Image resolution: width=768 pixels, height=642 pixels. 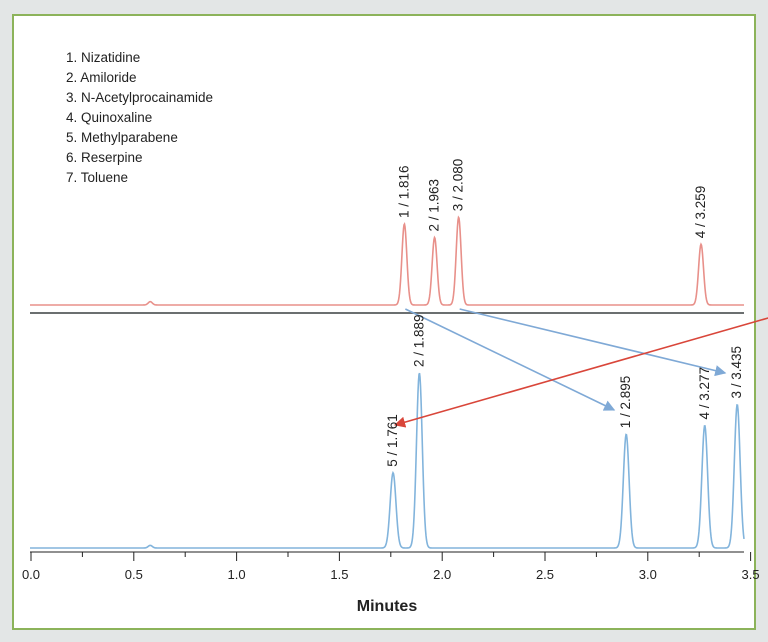 I want to click on x-tick-label: 2.0, so click(x=442, y=574).